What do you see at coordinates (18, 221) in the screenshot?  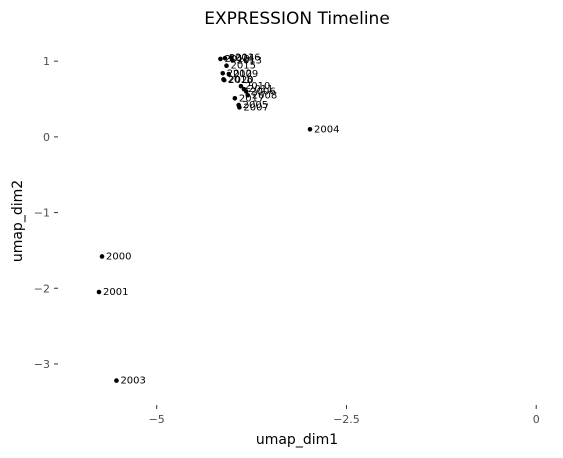 I see `y-axis-label: umap_dim2` at bounding box center [18, 221].